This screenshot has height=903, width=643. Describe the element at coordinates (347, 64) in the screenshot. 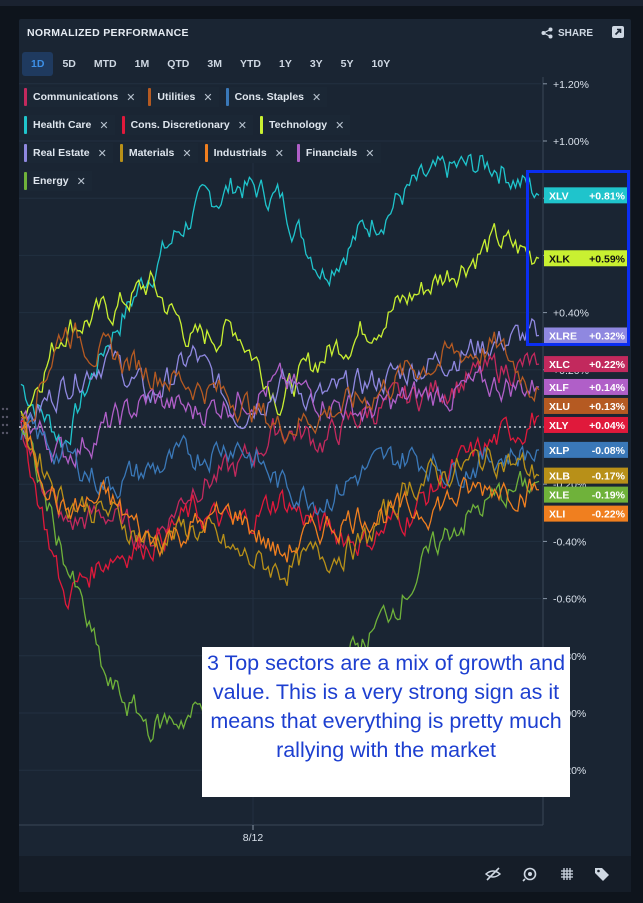

I see `tab-5y: 5Y` at that location.